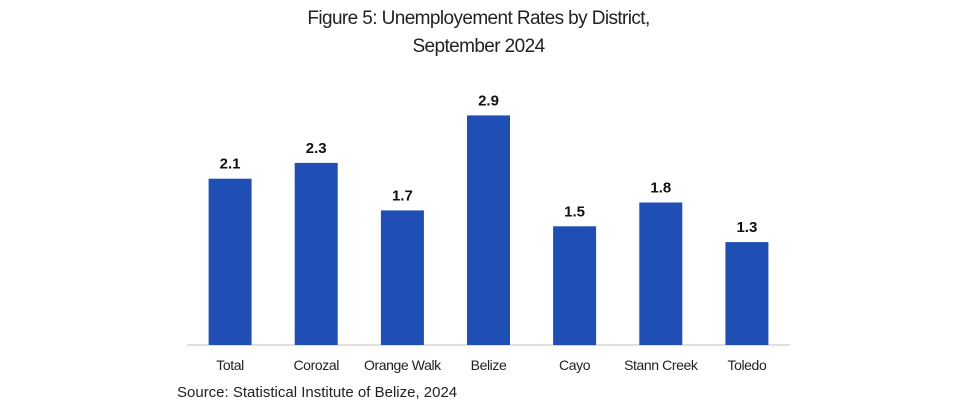 The image size is (957, 420). I want to click on x-tick-label: Corozal, so click(316, 365).